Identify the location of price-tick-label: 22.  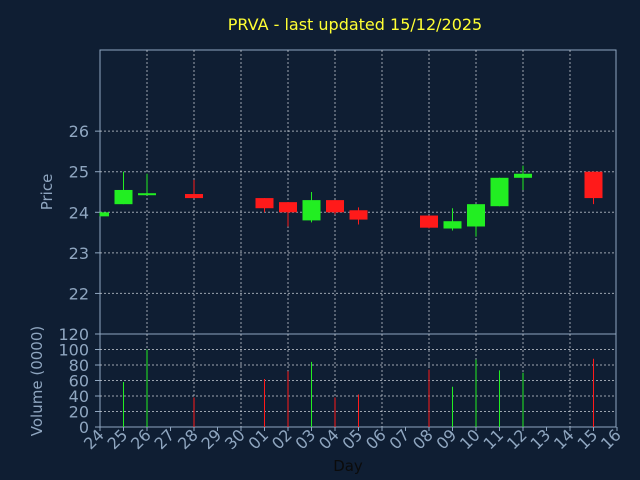
(79, 293).